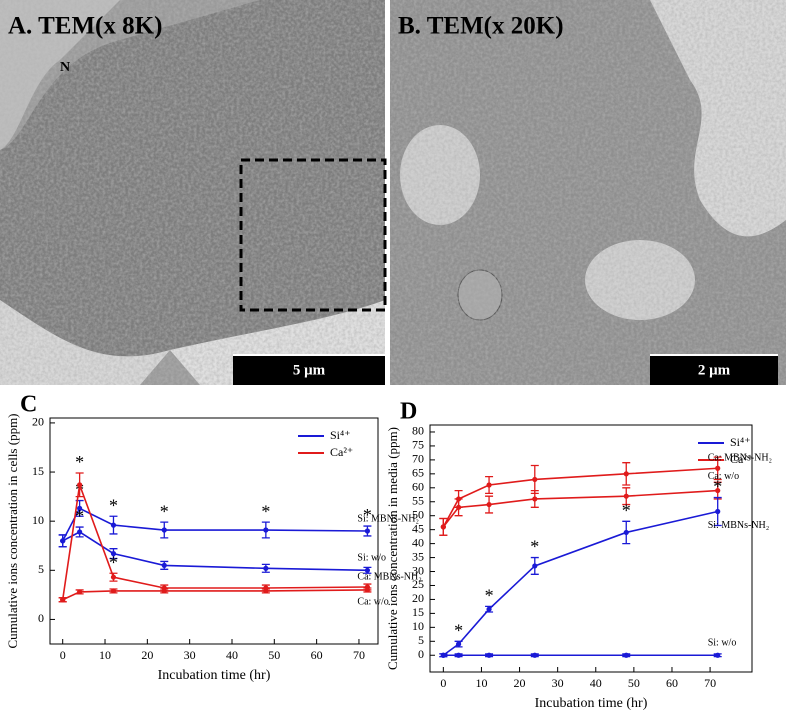 Image resolution: width=792 pixels, height=716 pixels. What do you see at coordinates (421, 654) in the screenshot?
I see `y-tick-label: 0` at bounding box center [421, 654].